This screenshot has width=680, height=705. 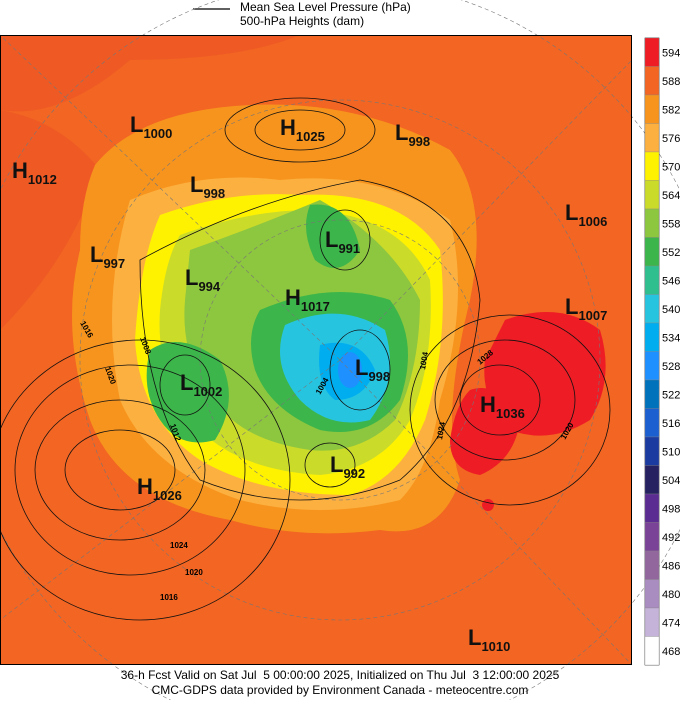 What do you see at coordinates (671, 623) in the screenshot?
I see `colorbar-label: 474` at bounding box center [671, 623].